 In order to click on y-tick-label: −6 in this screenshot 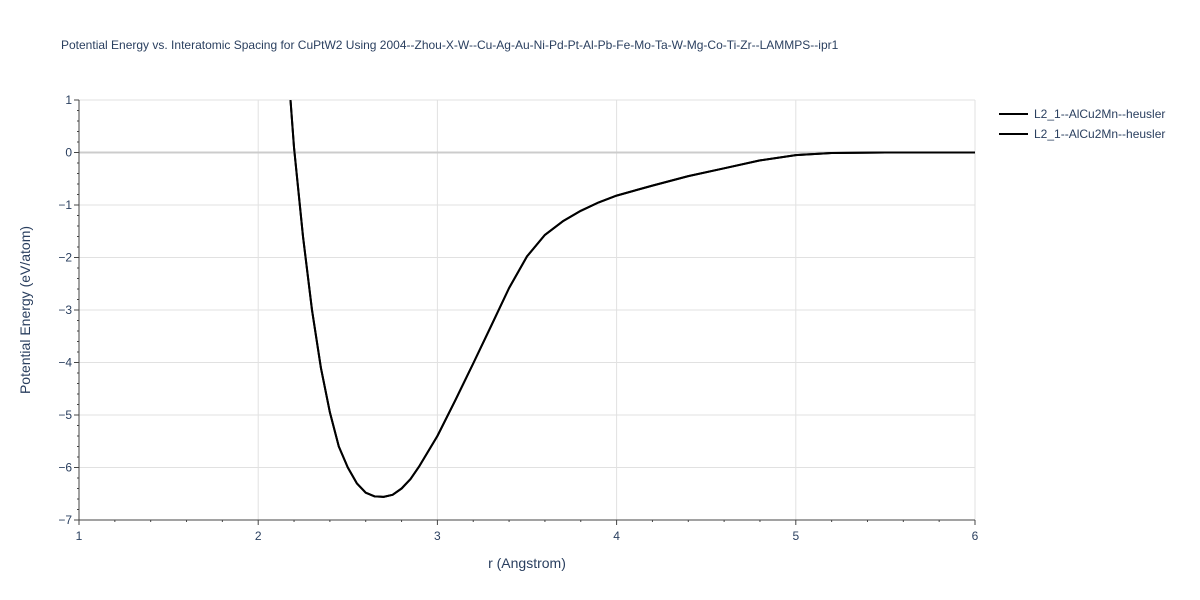, I will do `click(65, 468)`.